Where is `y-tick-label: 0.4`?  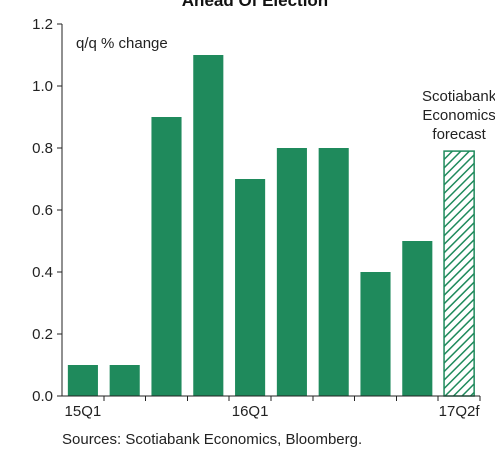 y-tick-label: 0.4 is located at coordinates (42, 272).